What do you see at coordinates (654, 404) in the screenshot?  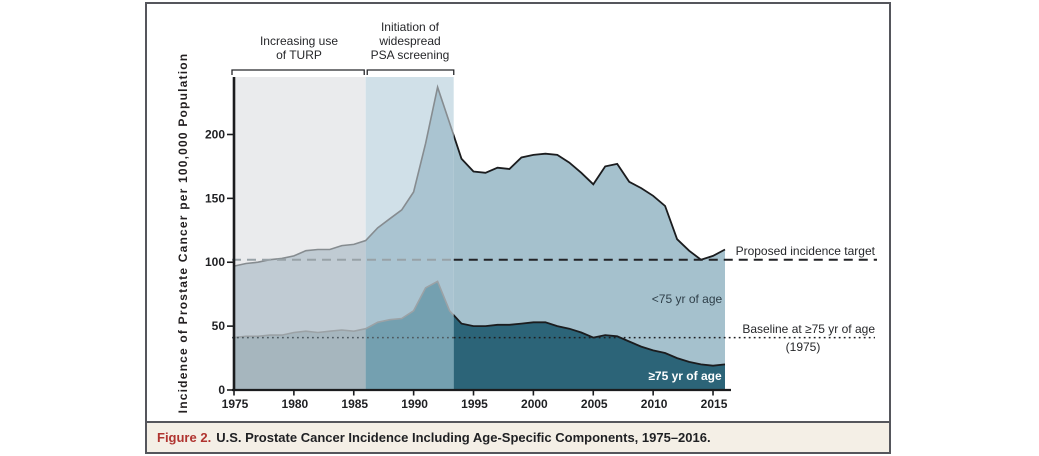 I see `x-tick-label: 2010` at bounding box center [654, 404].